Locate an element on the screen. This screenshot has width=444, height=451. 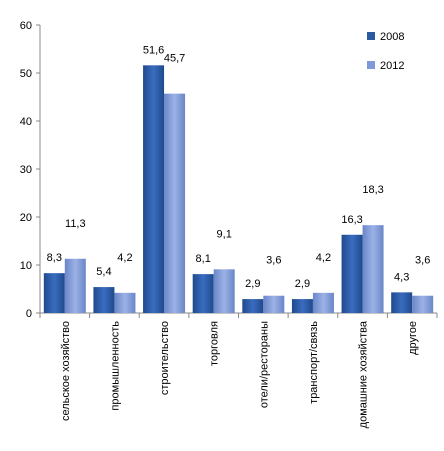
data-label-2012-7: 18,3 is located at coordinates (372, 190).